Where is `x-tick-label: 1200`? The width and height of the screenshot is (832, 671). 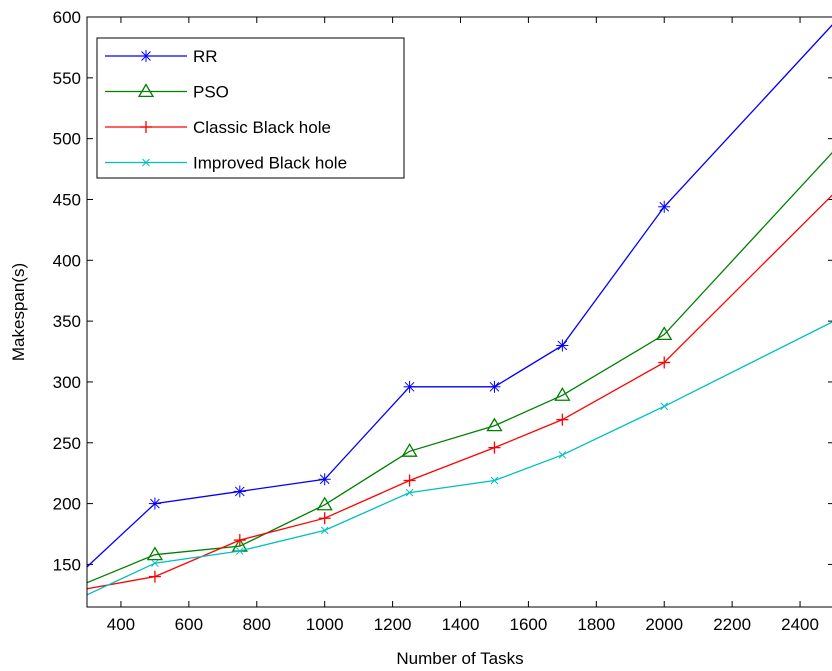
x-tick-label: 1200 is located at coordinates (393, 624).